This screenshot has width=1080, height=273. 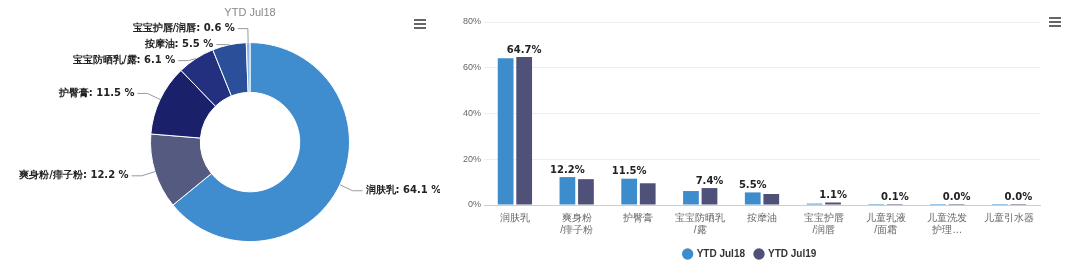 I want to click on x-tick-label: 儿童引水器, so click(x=1009, y=217).